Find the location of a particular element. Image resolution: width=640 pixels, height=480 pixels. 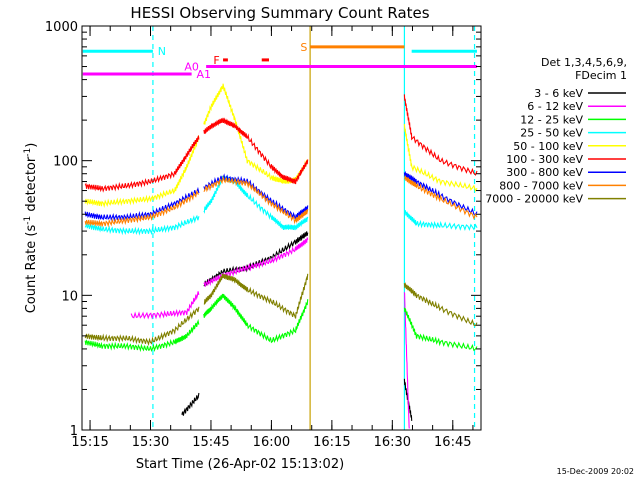

x-tick-label: 15:30 is located at coordinates (150, 442).